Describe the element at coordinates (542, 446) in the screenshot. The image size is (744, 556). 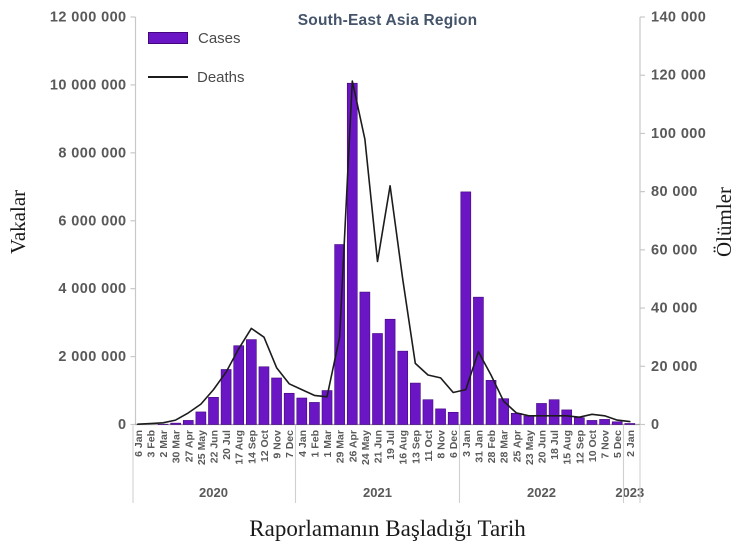
I see `x-tick-label: 20 Jun` at that location.